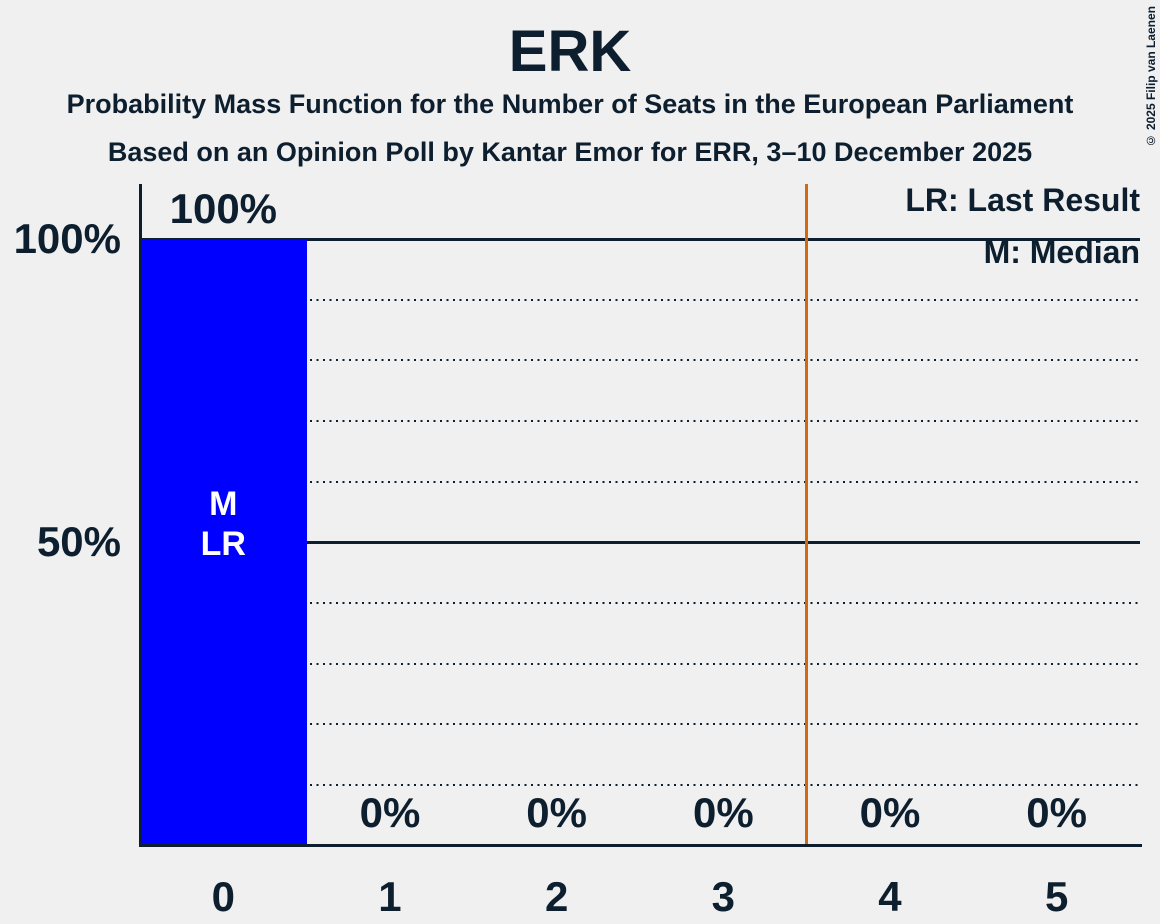 The height and width of the screenshot is (924, 1160). What do you see at coordinates (556, 812) in the screenshot?
I see `bar-value-label-2: 0%` at bounding box center [556, 812].